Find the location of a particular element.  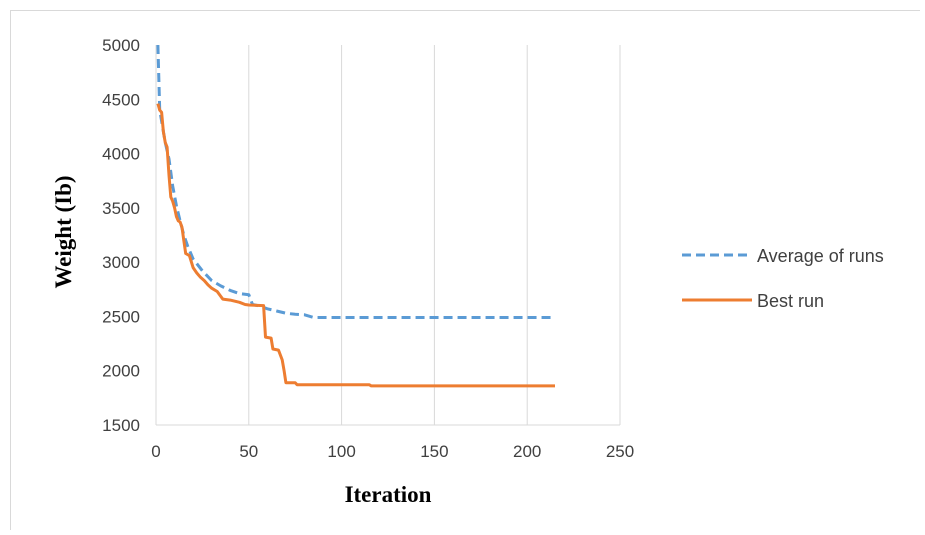

y-tick-label: 3500 is located at coordinates (121, 208).